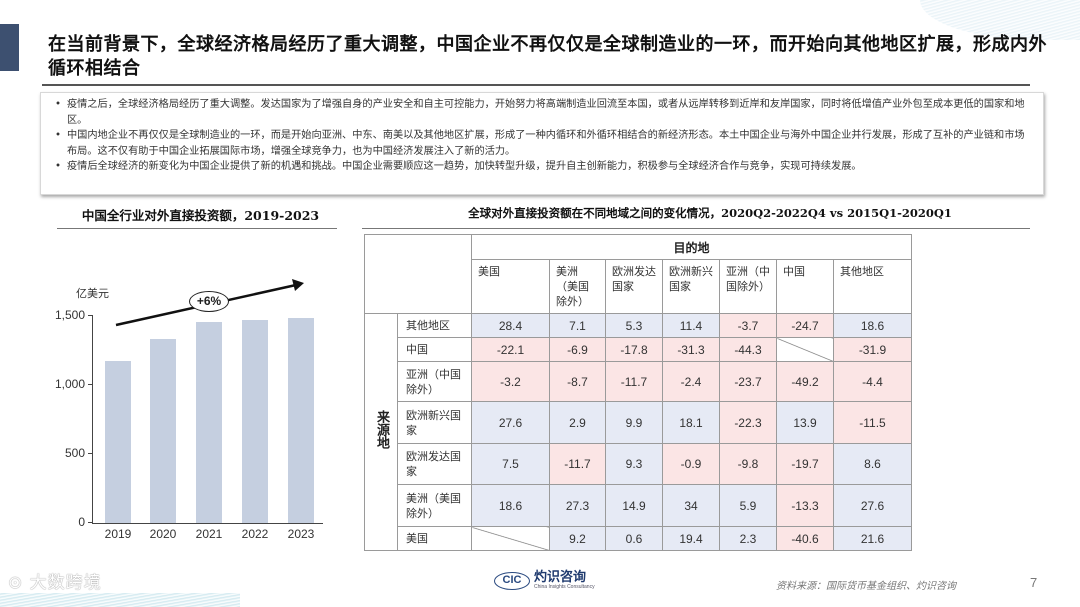  Describe the element at coordinates (691, 538) in the screenshot. I see `cell: 19.4` at that location.